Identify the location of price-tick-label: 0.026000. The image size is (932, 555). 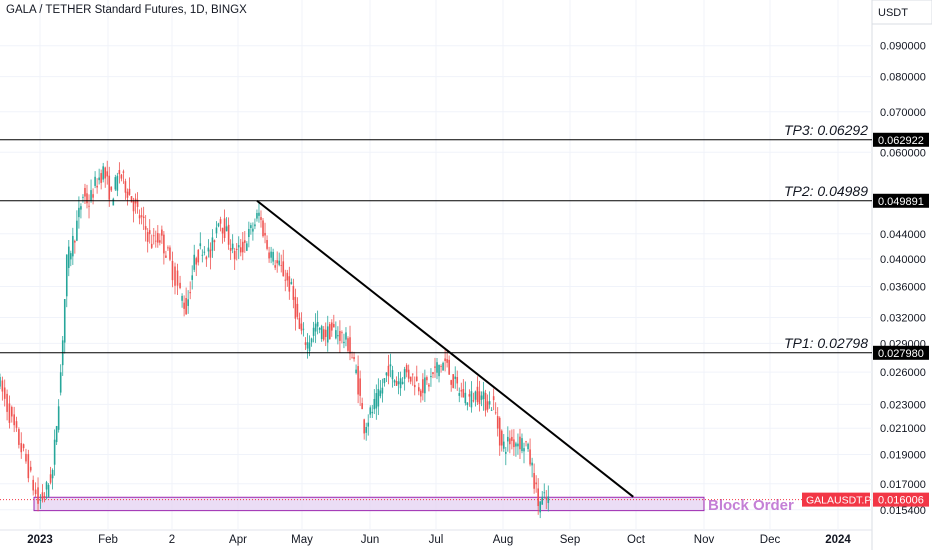
(903, 373).